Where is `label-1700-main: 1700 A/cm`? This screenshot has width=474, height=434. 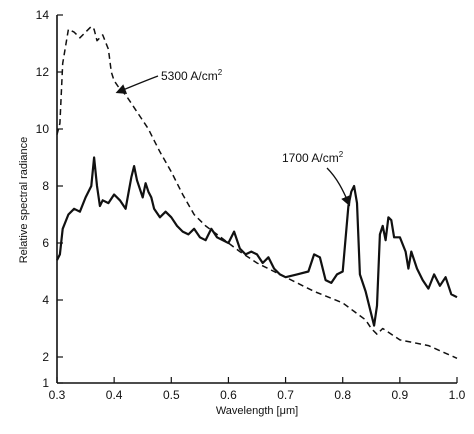 label-1700-main: 1700 A/cm is located at coordinates (310, 158).